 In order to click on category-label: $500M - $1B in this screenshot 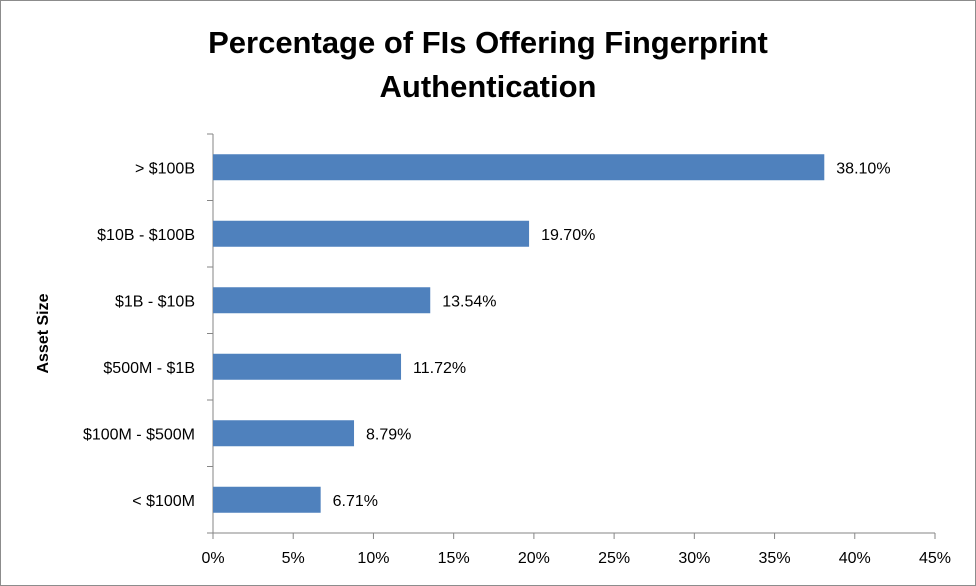, I will do `click(149, 368)`.